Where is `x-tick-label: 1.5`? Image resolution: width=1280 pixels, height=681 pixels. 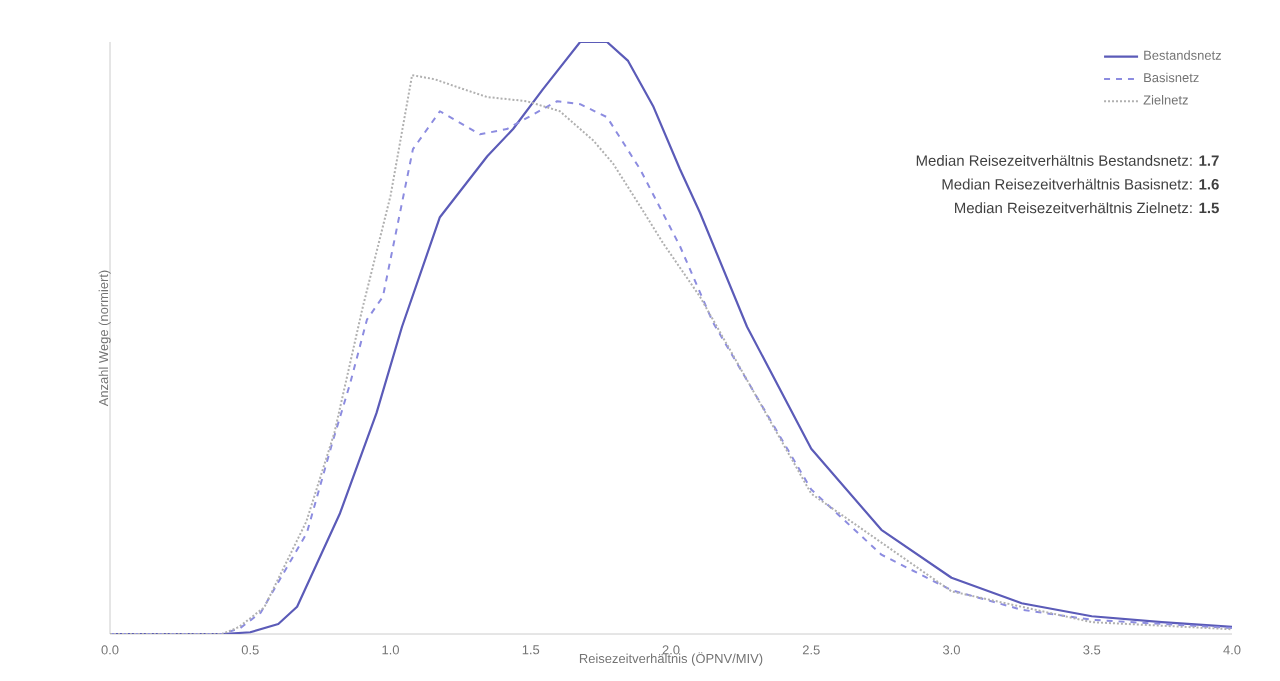 x-tick-label: 1.5 is located at coordinates (531, 650).